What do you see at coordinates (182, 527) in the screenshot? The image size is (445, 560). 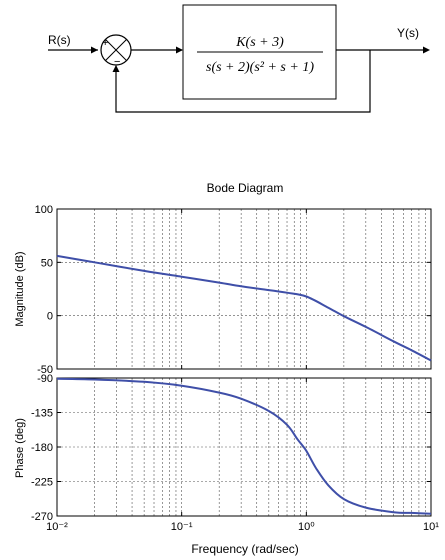 I see `x-tick-label: 10⁻¹` at bounding box center [182, 527].